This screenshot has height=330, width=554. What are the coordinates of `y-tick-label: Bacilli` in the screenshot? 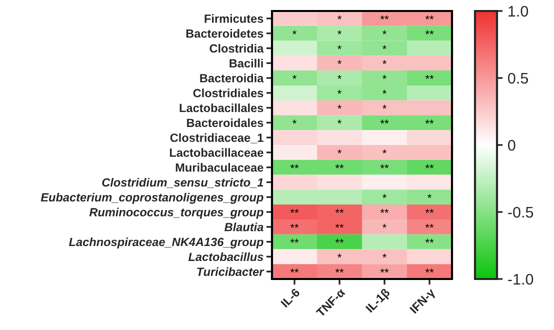 It's located at (246, 63).